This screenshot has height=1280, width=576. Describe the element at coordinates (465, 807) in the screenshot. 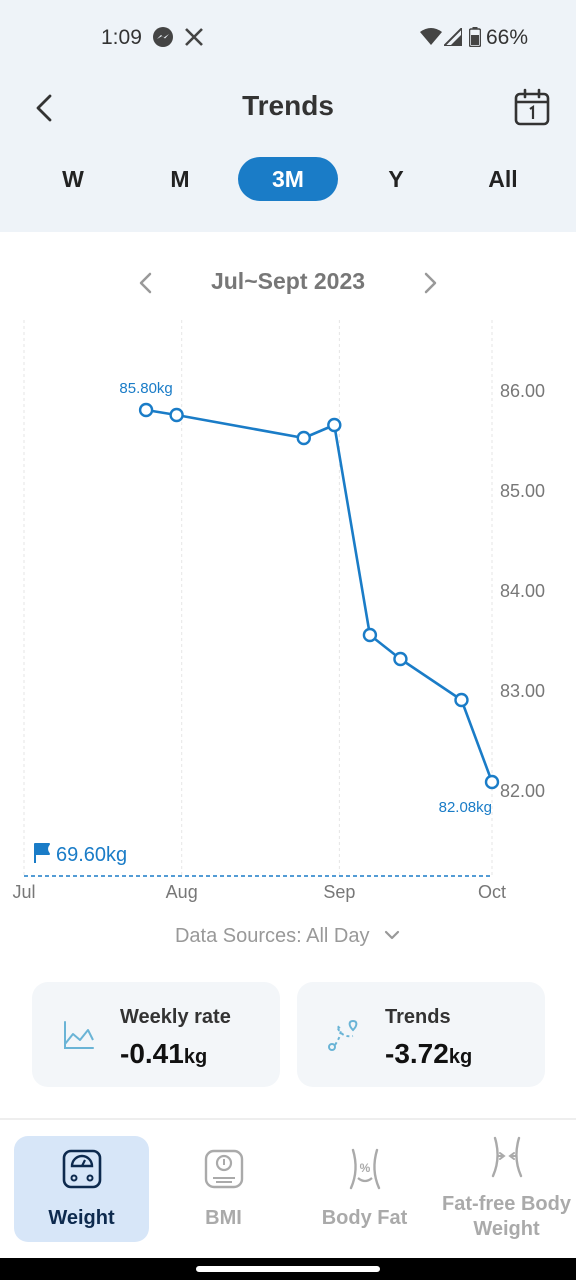

I see `min-value-label: 82.08kg` at that location.